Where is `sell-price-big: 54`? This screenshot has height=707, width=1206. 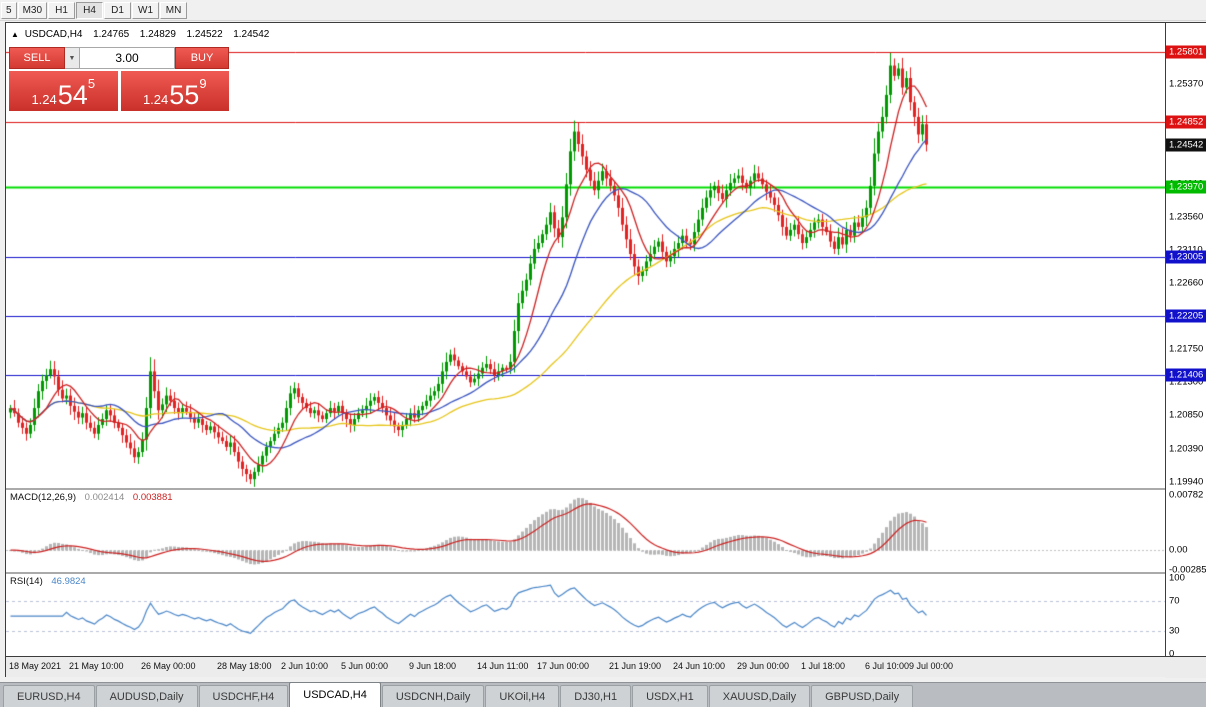
sell-price-big: 54 is located at coordinates (72, 95).